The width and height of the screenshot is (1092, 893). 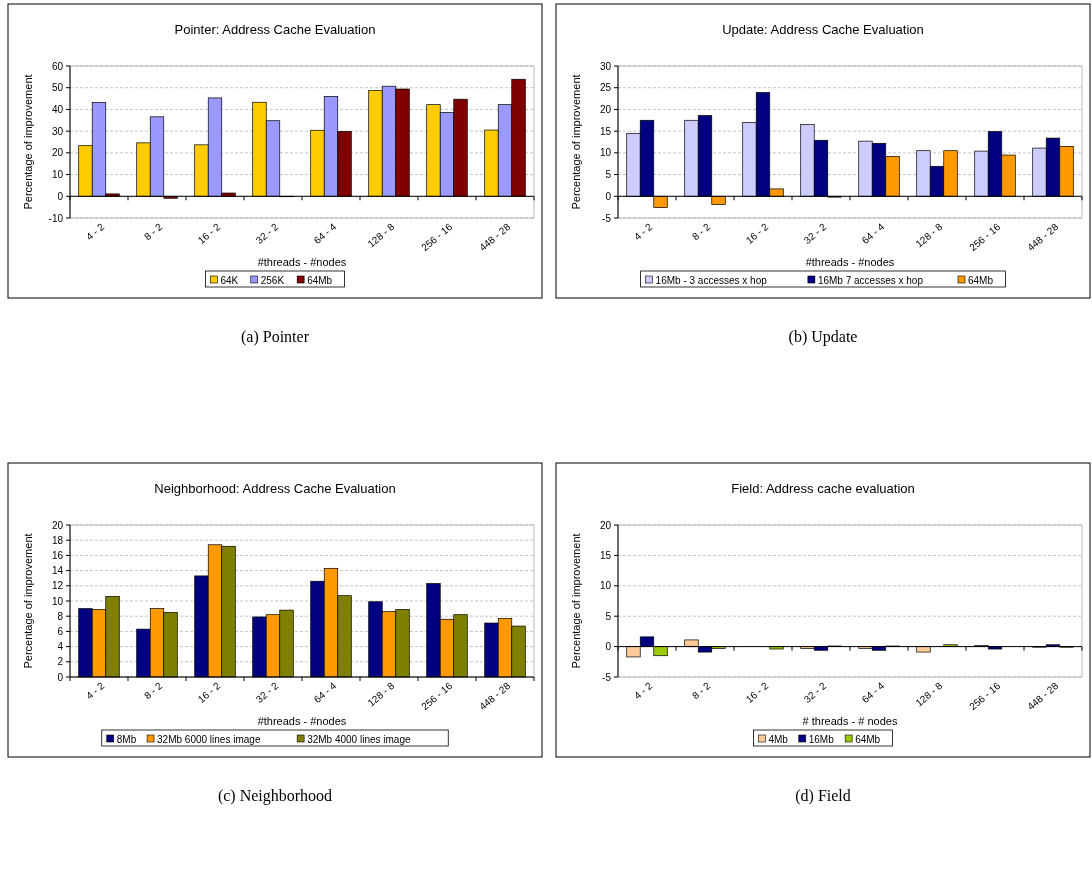 What do you see at coordinates (60, 662) in the screenshot?
I see `y-tick-label: 2` at bounding box center [60, 662].